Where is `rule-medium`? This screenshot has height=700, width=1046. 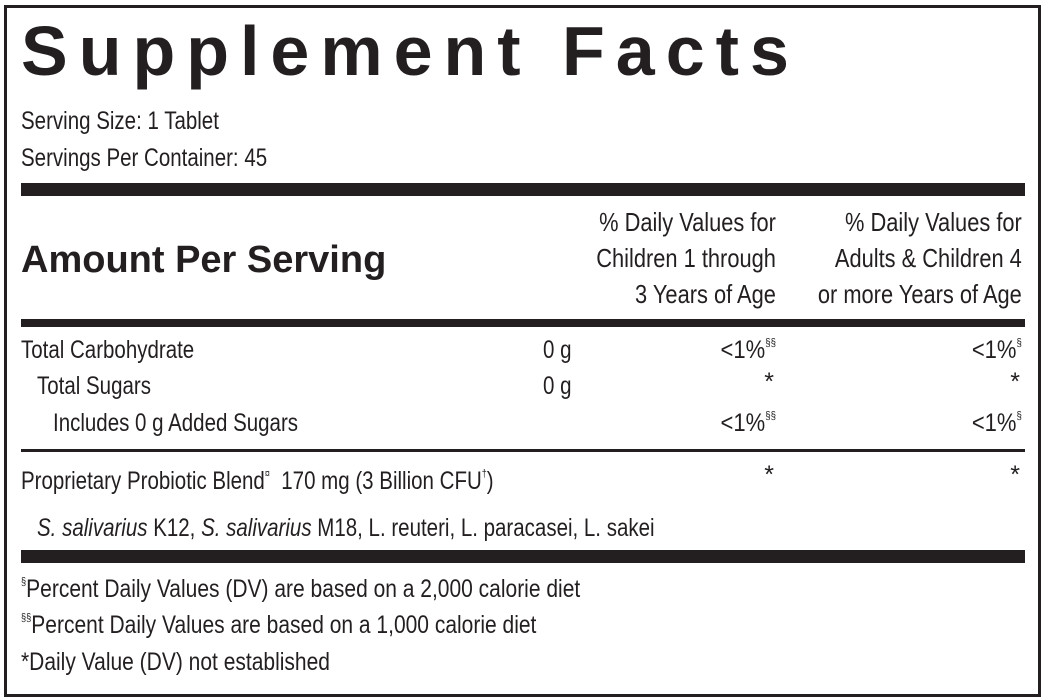
rule-medium is located at coordinates (523, 323).